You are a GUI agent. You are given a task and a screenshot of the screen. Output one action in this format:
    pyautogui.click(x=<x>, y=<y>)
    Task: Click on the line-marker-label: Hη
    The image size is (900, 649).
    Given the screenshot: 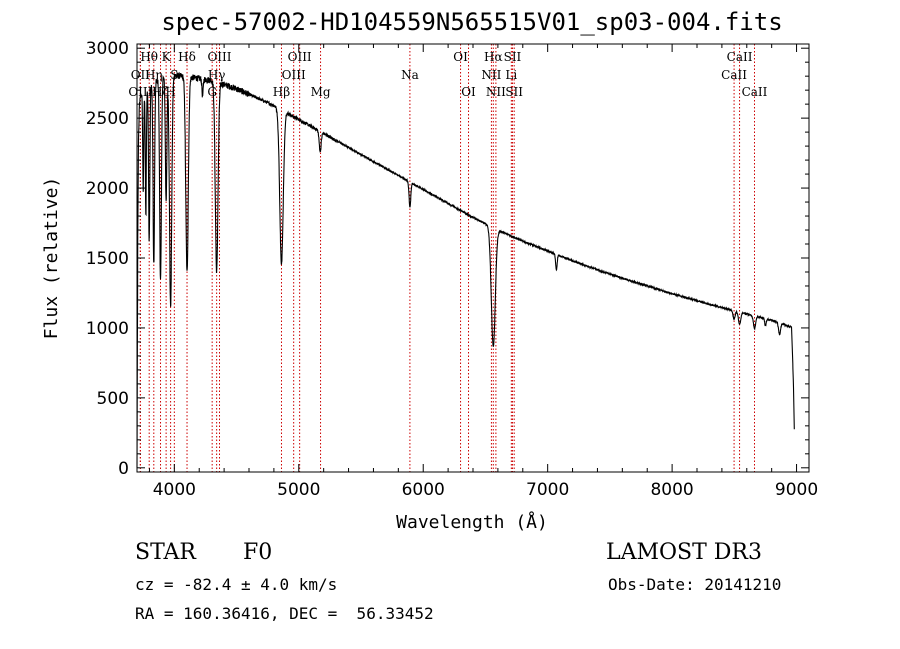 What is the action you would take?
    pyautogui.click(x=154, y=75)
    